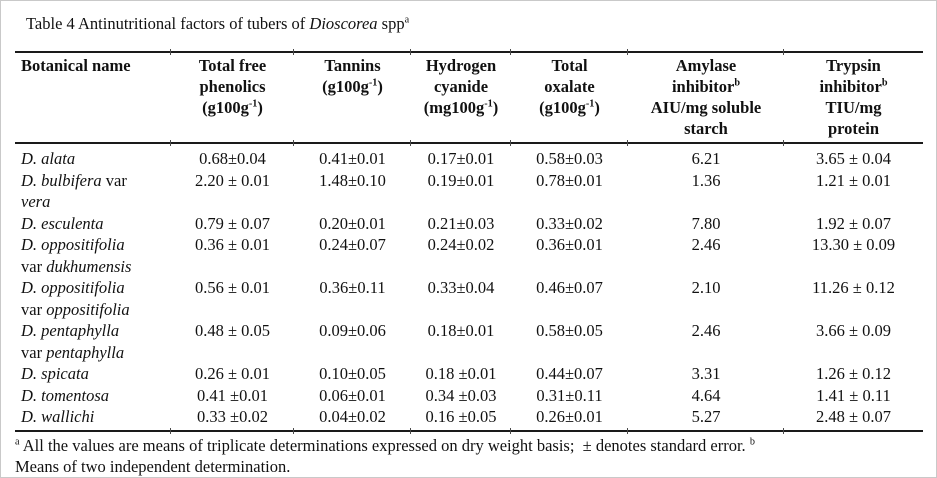 The width and height of the screenshot is (937, 478). What do you see at coordinates (853, 287) in the screenshot?
I see `value-cell: 11.26 ± 0.12` at bounding box center [853, 287].